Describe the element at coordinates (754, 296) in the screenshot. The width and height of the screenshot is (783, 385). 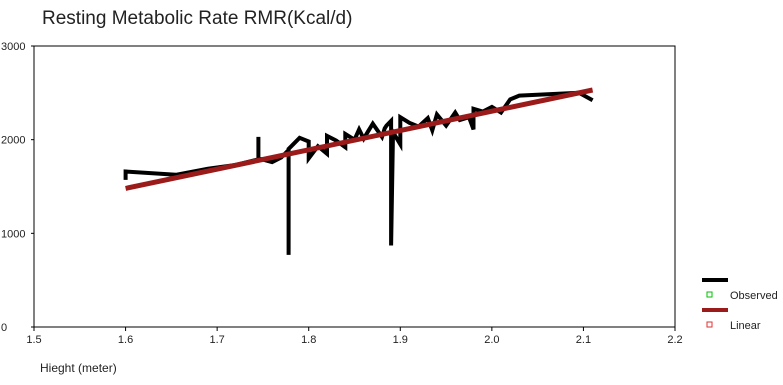
I see `legend-label-observed: Observed` at that location.